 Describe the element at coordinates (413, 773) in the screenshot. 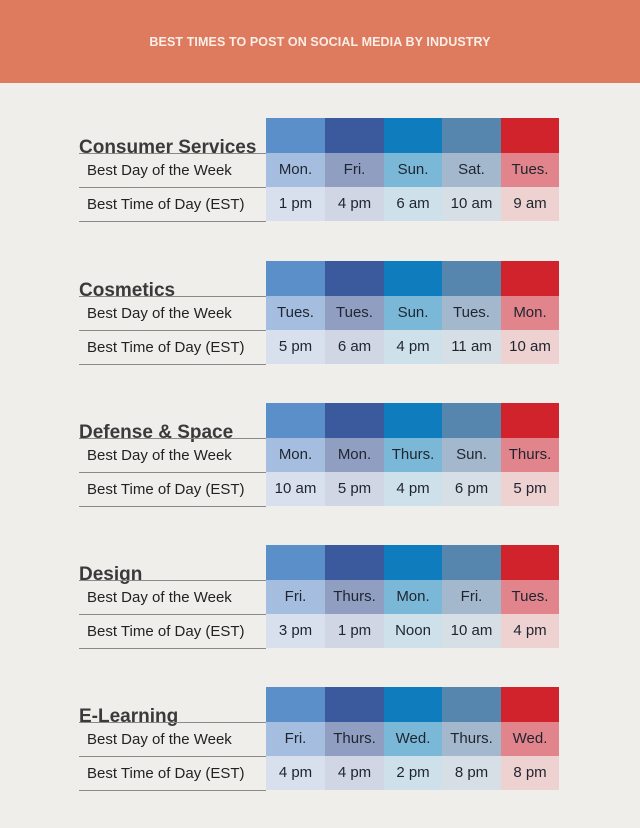

I see `best-time-cell: 2 pm` at that location.